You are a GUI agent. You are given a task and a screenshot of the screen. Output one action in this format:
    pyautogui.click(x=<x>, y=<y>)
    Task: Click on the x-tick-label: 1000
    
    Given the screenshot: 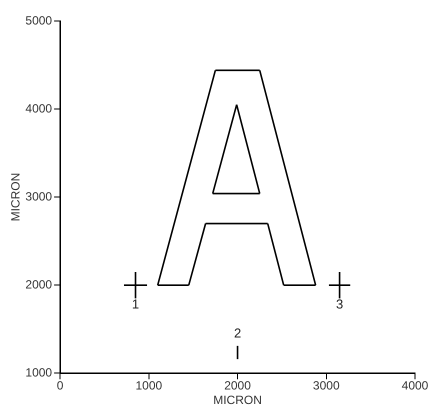 What is the action you would take?
    pyautogui.click(x=148, y=385)
    